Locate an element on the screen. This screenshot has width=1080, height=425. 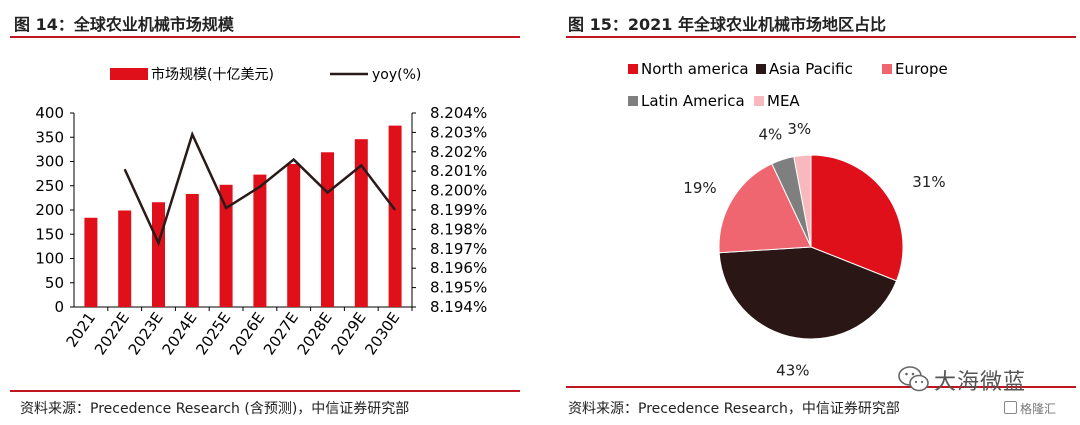
y-right-tick-label: 8.195% is located at coordinates (458, 288).